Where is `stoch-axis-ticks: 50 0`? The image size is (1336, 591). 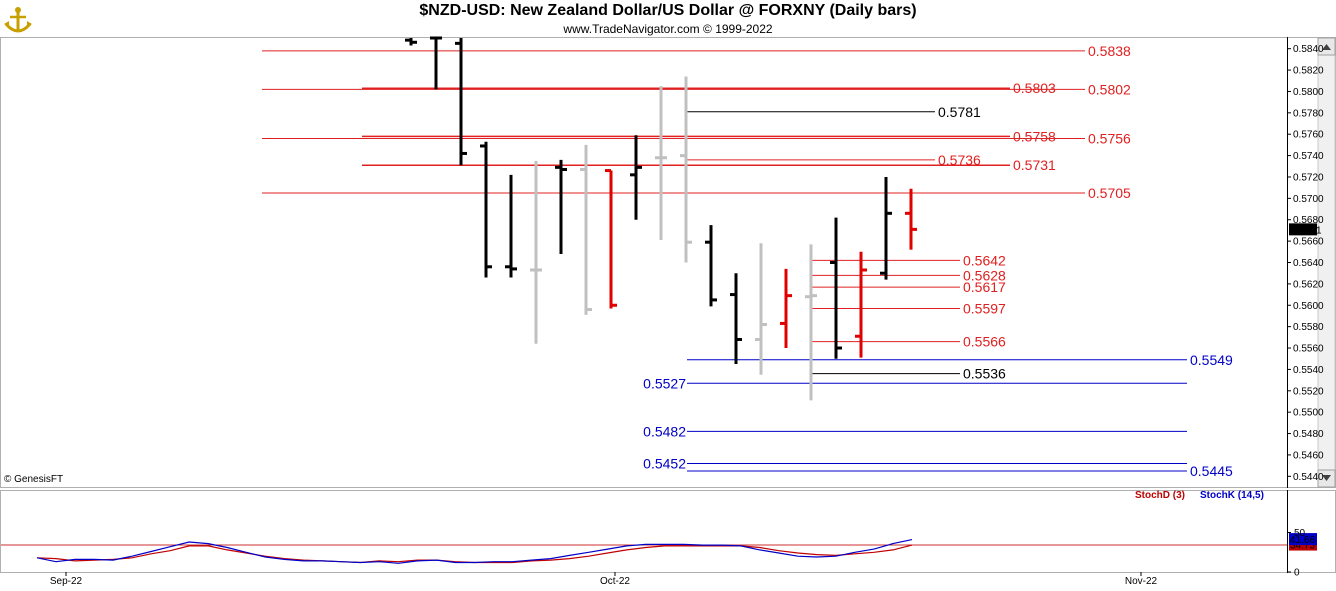
stoch-axis-ticks: 50 0 is located at coordinates (1296, 553).